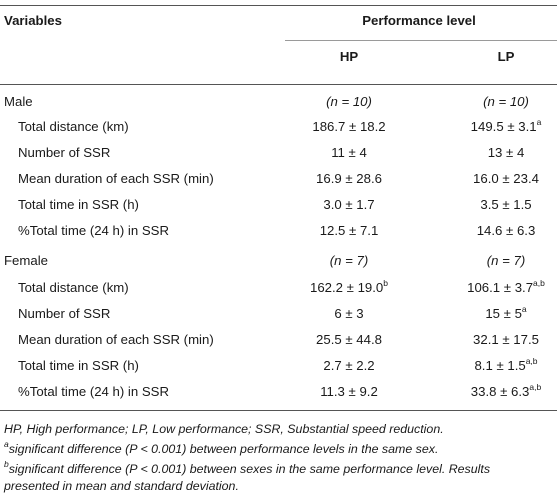 This screenshot has width=557, height=503. Describe the element at coordinates (506, 364) in the screenshot. I see `row-lp-value: 8.1 ± 1.5a,b` at that location.